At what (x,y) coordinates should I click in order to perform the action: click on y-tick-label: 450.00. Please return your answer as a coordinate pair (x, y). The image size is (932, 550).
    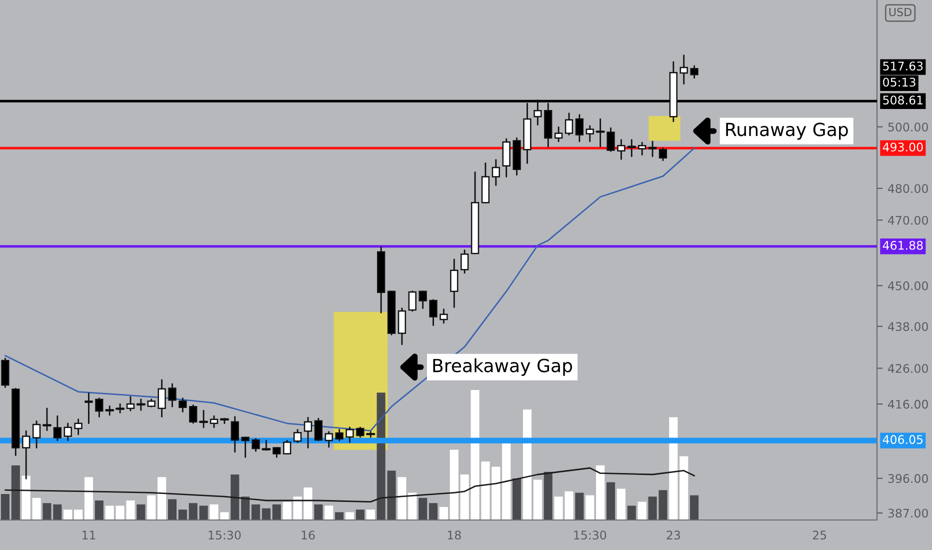
    Looking at the image, I should click on (908, 285).